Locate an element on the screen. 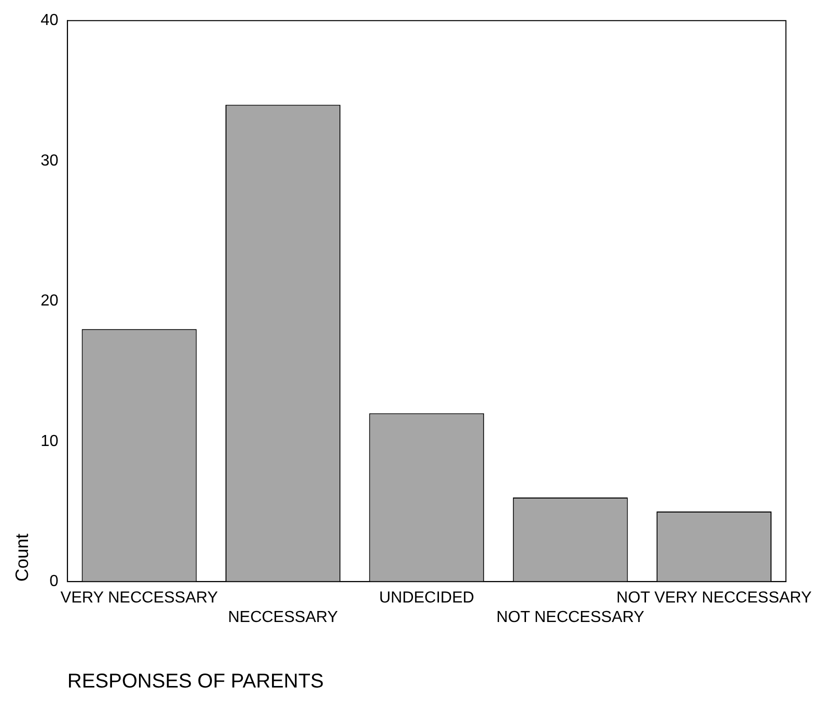  x-tick-label: NECCESSARY is located at coordinates (283, 617).